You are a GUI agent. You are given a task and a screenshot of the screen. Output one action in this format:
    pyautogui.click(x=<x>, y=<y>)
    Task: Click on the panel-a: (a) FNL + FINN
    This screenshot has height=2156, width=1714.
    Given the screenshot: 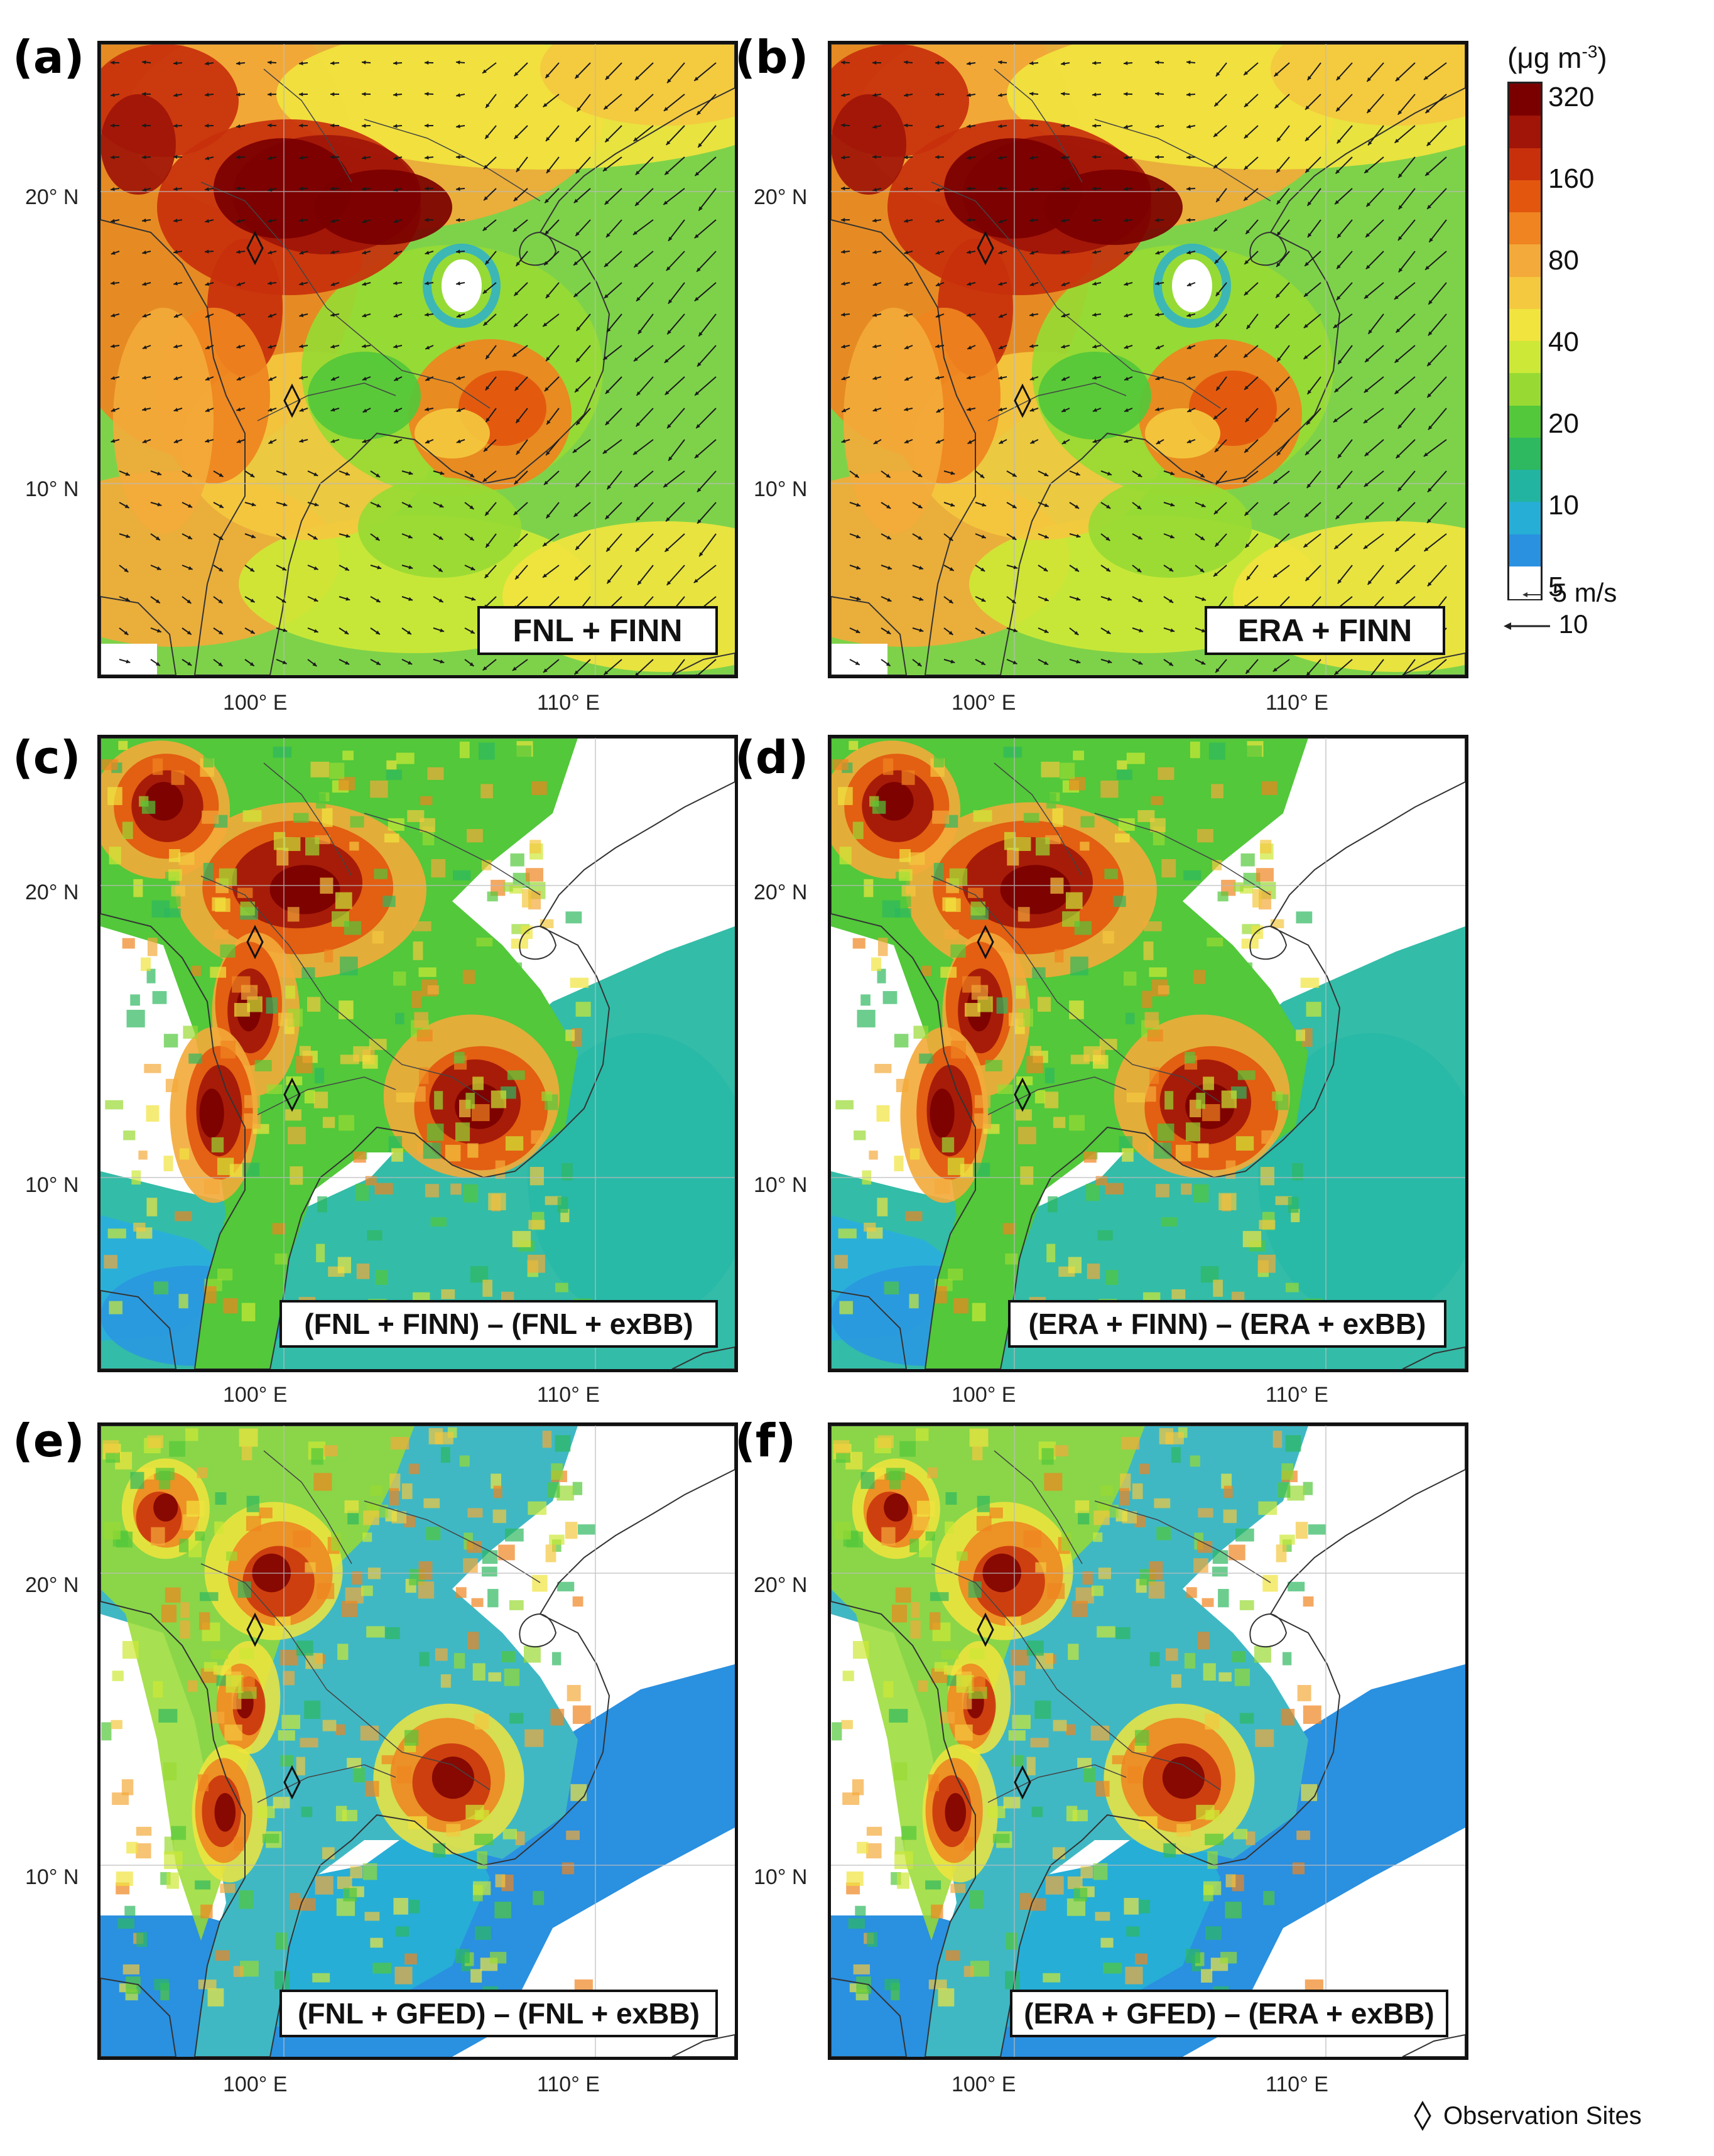 What is the action you would take?
    pyautogui.click(x=377, y=345)
    